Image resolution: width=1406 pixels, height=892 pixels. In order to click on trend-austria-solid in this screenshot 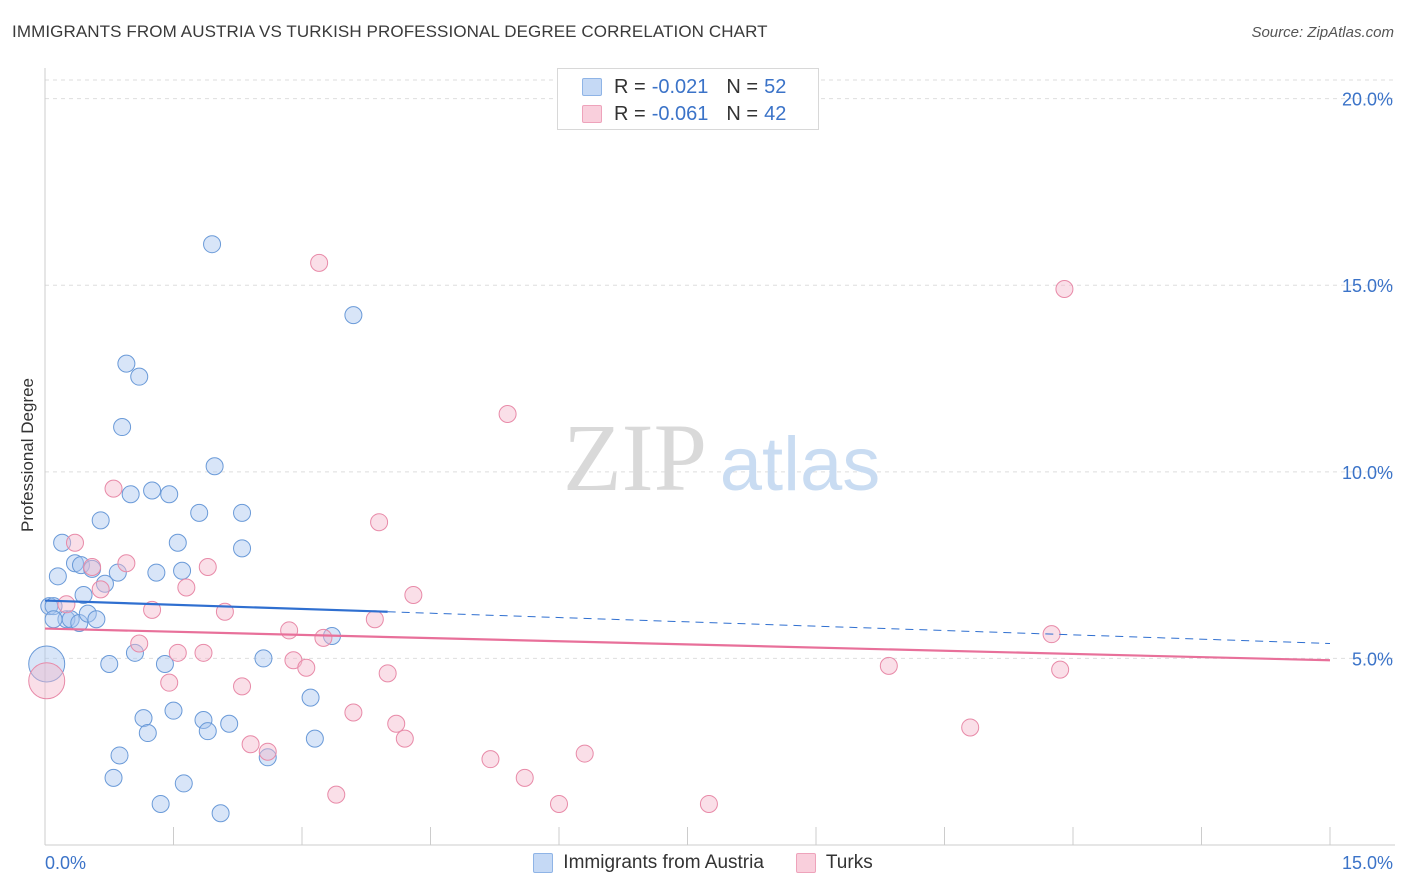, I will do `click(216, 606)`.